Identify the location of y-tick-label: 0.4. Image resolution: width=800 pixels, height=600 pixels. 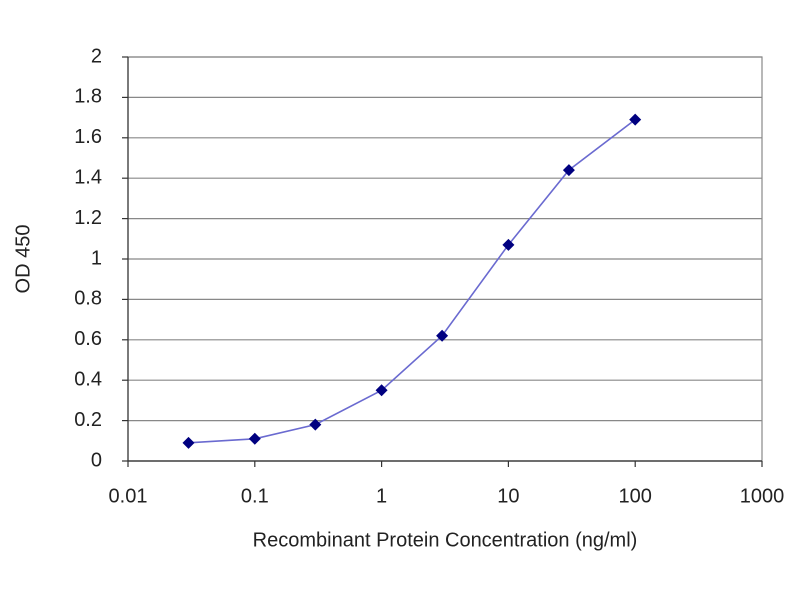
(88, 379).